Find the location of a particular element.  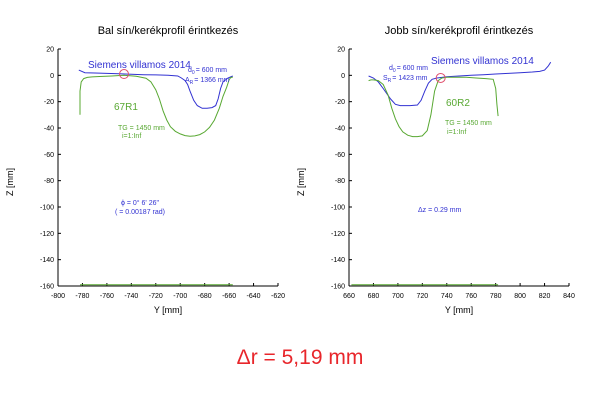

x-tick-label: -620 is located at coordinates (278, 296).